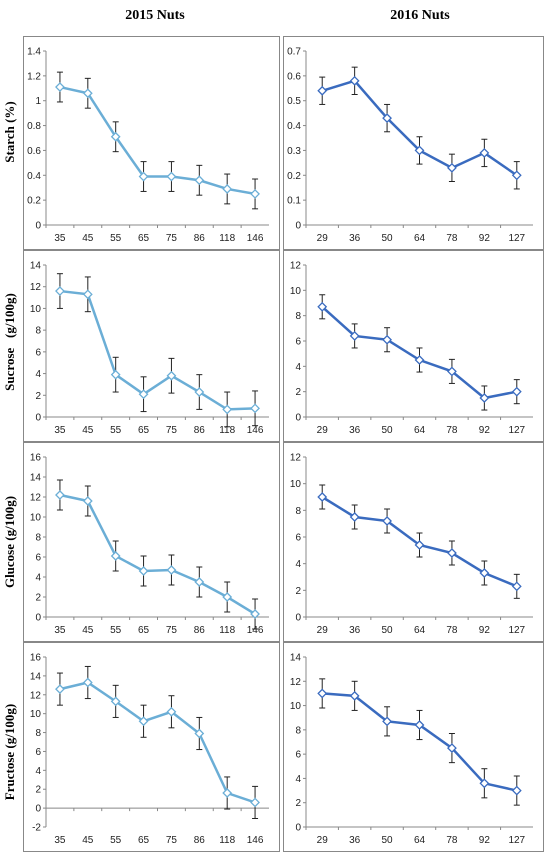 The width and height of the screenshot is (550, 860). I want to click on y-tick-label: 1, so click(38, 101).